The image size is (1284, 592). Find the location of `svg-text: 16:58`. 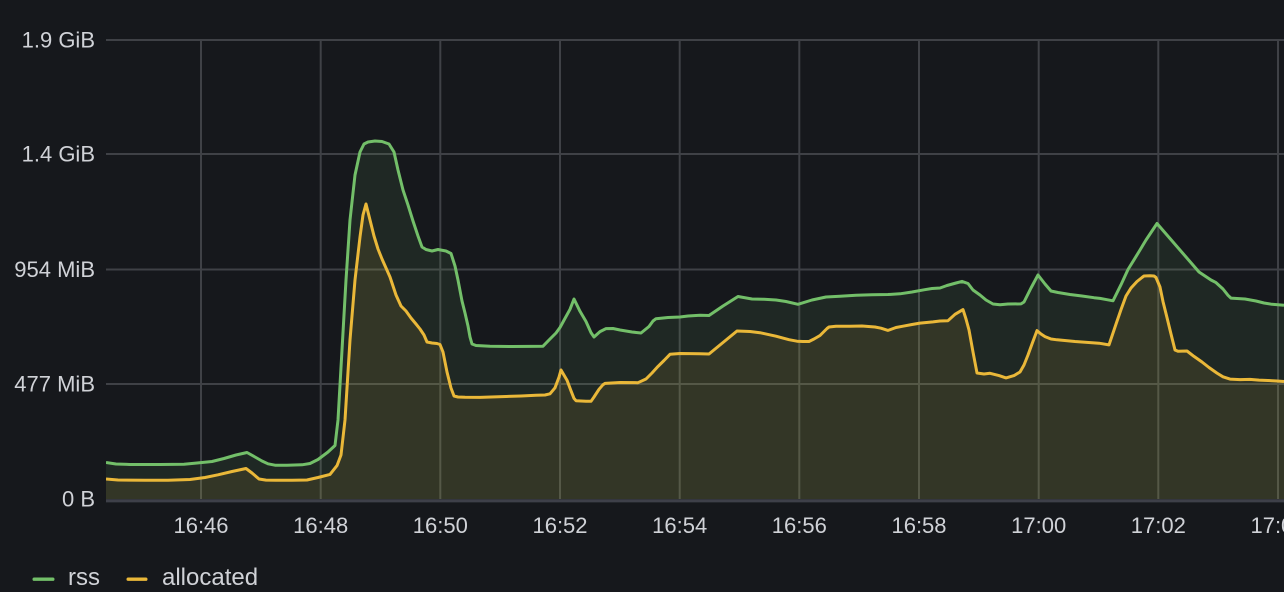

svg-text: 16:58 is located at coordinates (918, 525).